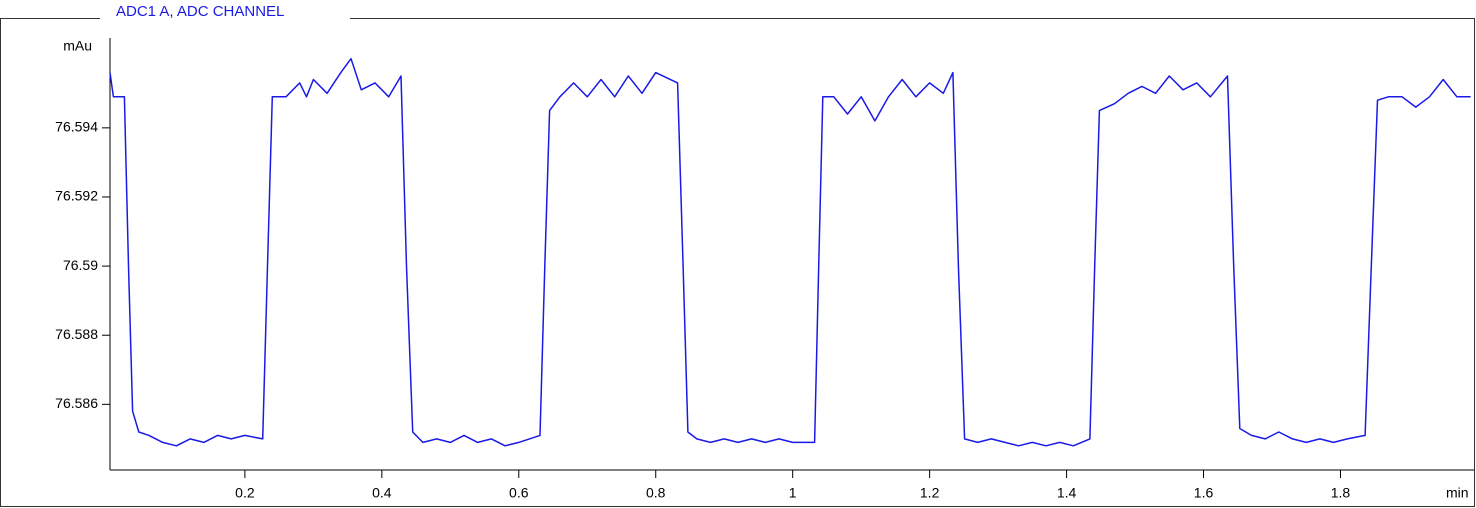  I want to click on y-tick-label: 76.594, so click(76, 127).